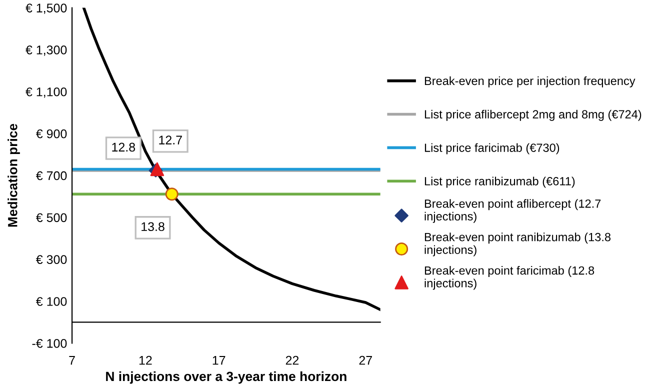 This screenshot has height=390, width=649. What do you see at coordinates (499, 182) in the screenshot?
I see `legend-label: List price ranibizumab (€611)` at bounding box center [499, 182].